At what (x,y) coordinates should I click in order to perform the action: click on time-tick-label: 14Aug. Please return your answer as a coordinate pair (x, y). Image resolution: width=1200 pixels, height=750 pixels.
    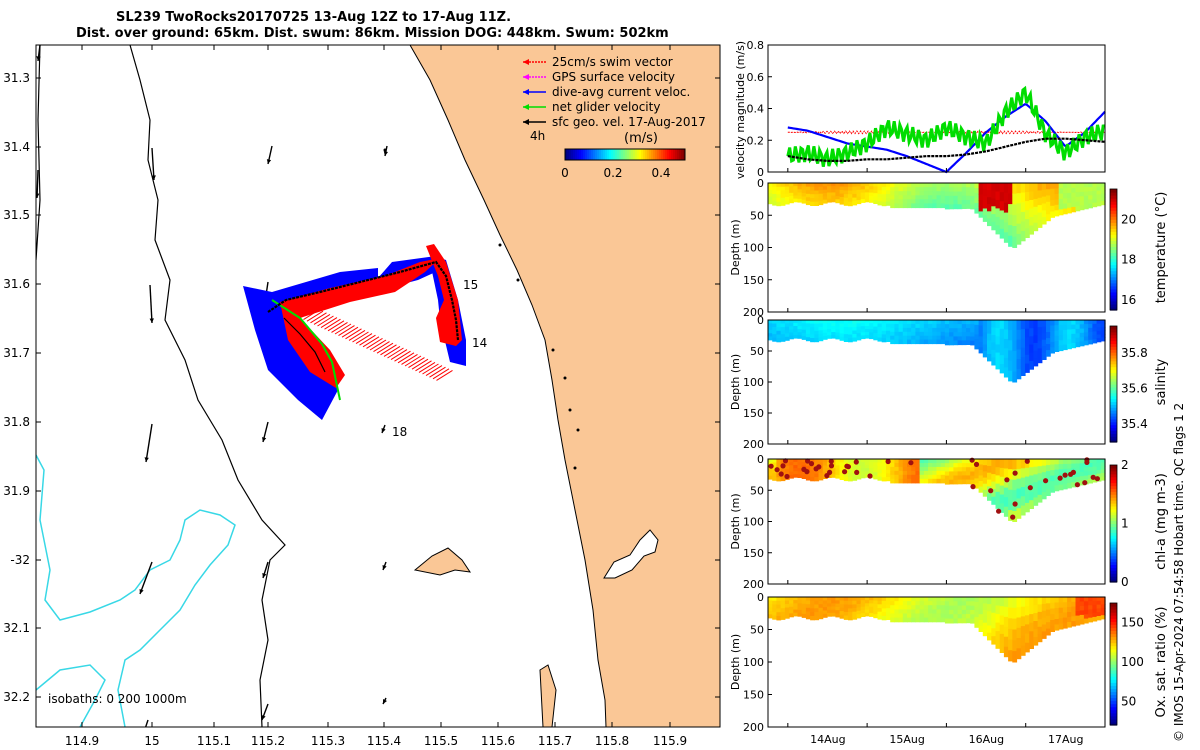
    Looking at the image, I should click on (827, 739).